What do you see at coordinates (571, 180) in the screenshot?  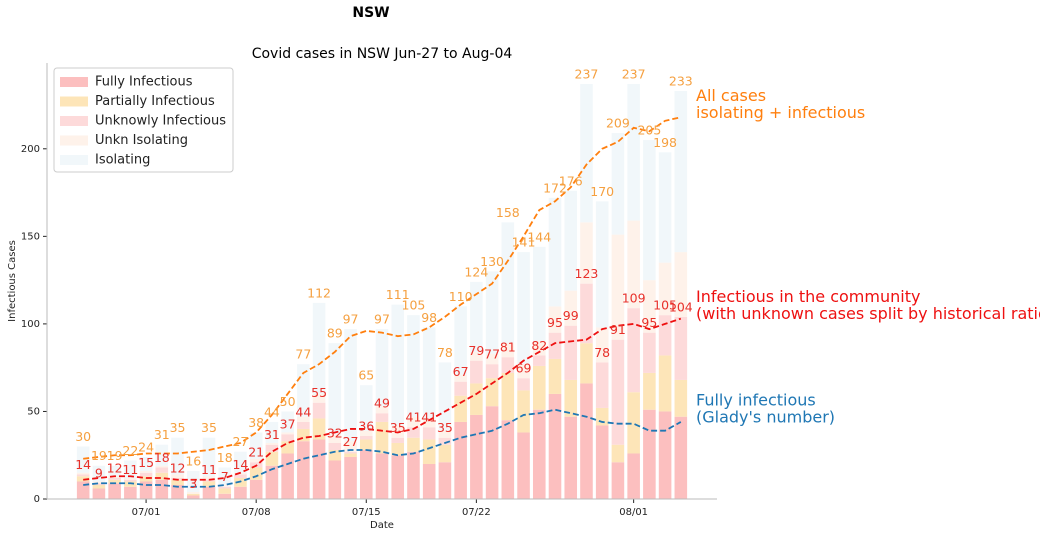 I see `data-label: 176` at bounding box center [571, 180].